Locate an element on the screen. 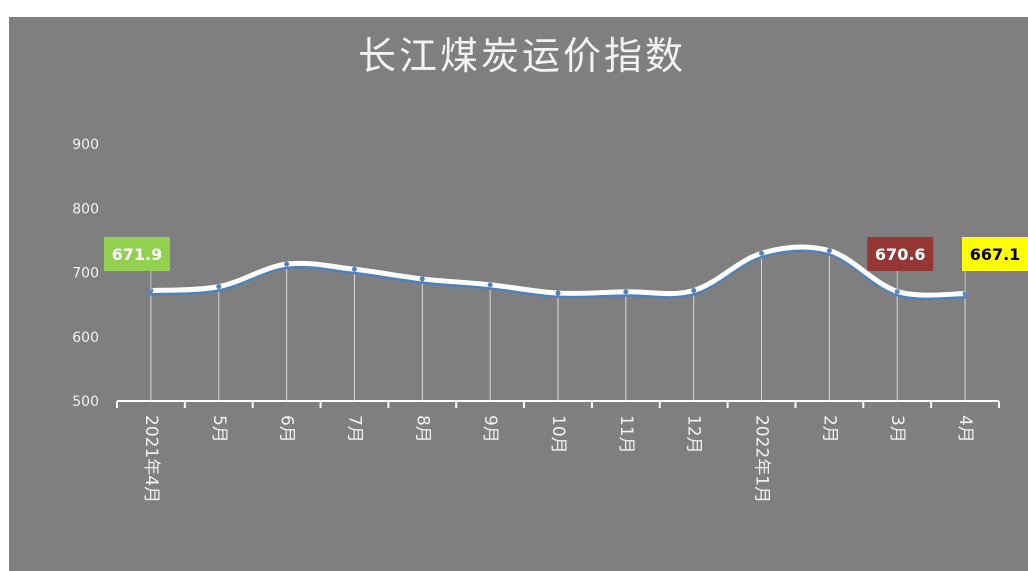  data-labels: 671.9 670.6 667.1 is located at coordinates (565, 265).